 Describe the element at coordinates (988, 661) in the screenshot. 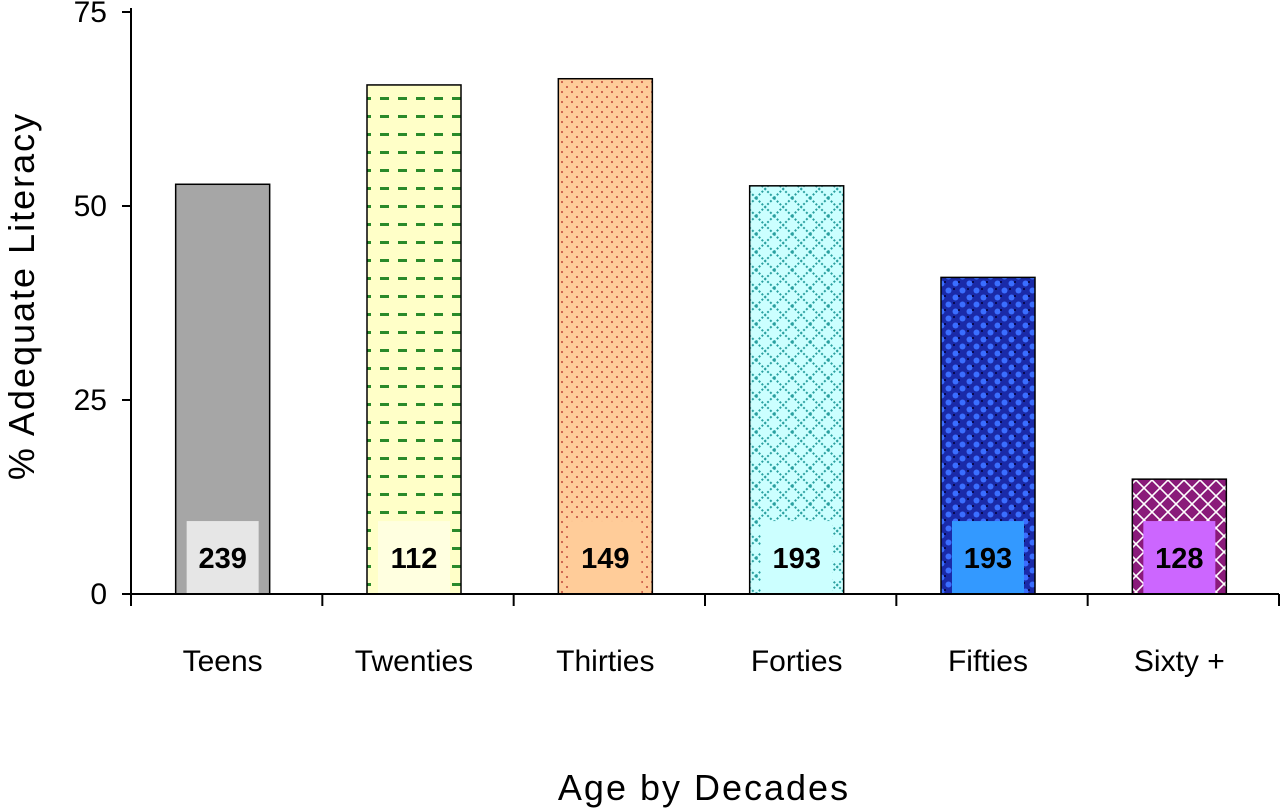

I see `x-category-label: Fifties` at that location.